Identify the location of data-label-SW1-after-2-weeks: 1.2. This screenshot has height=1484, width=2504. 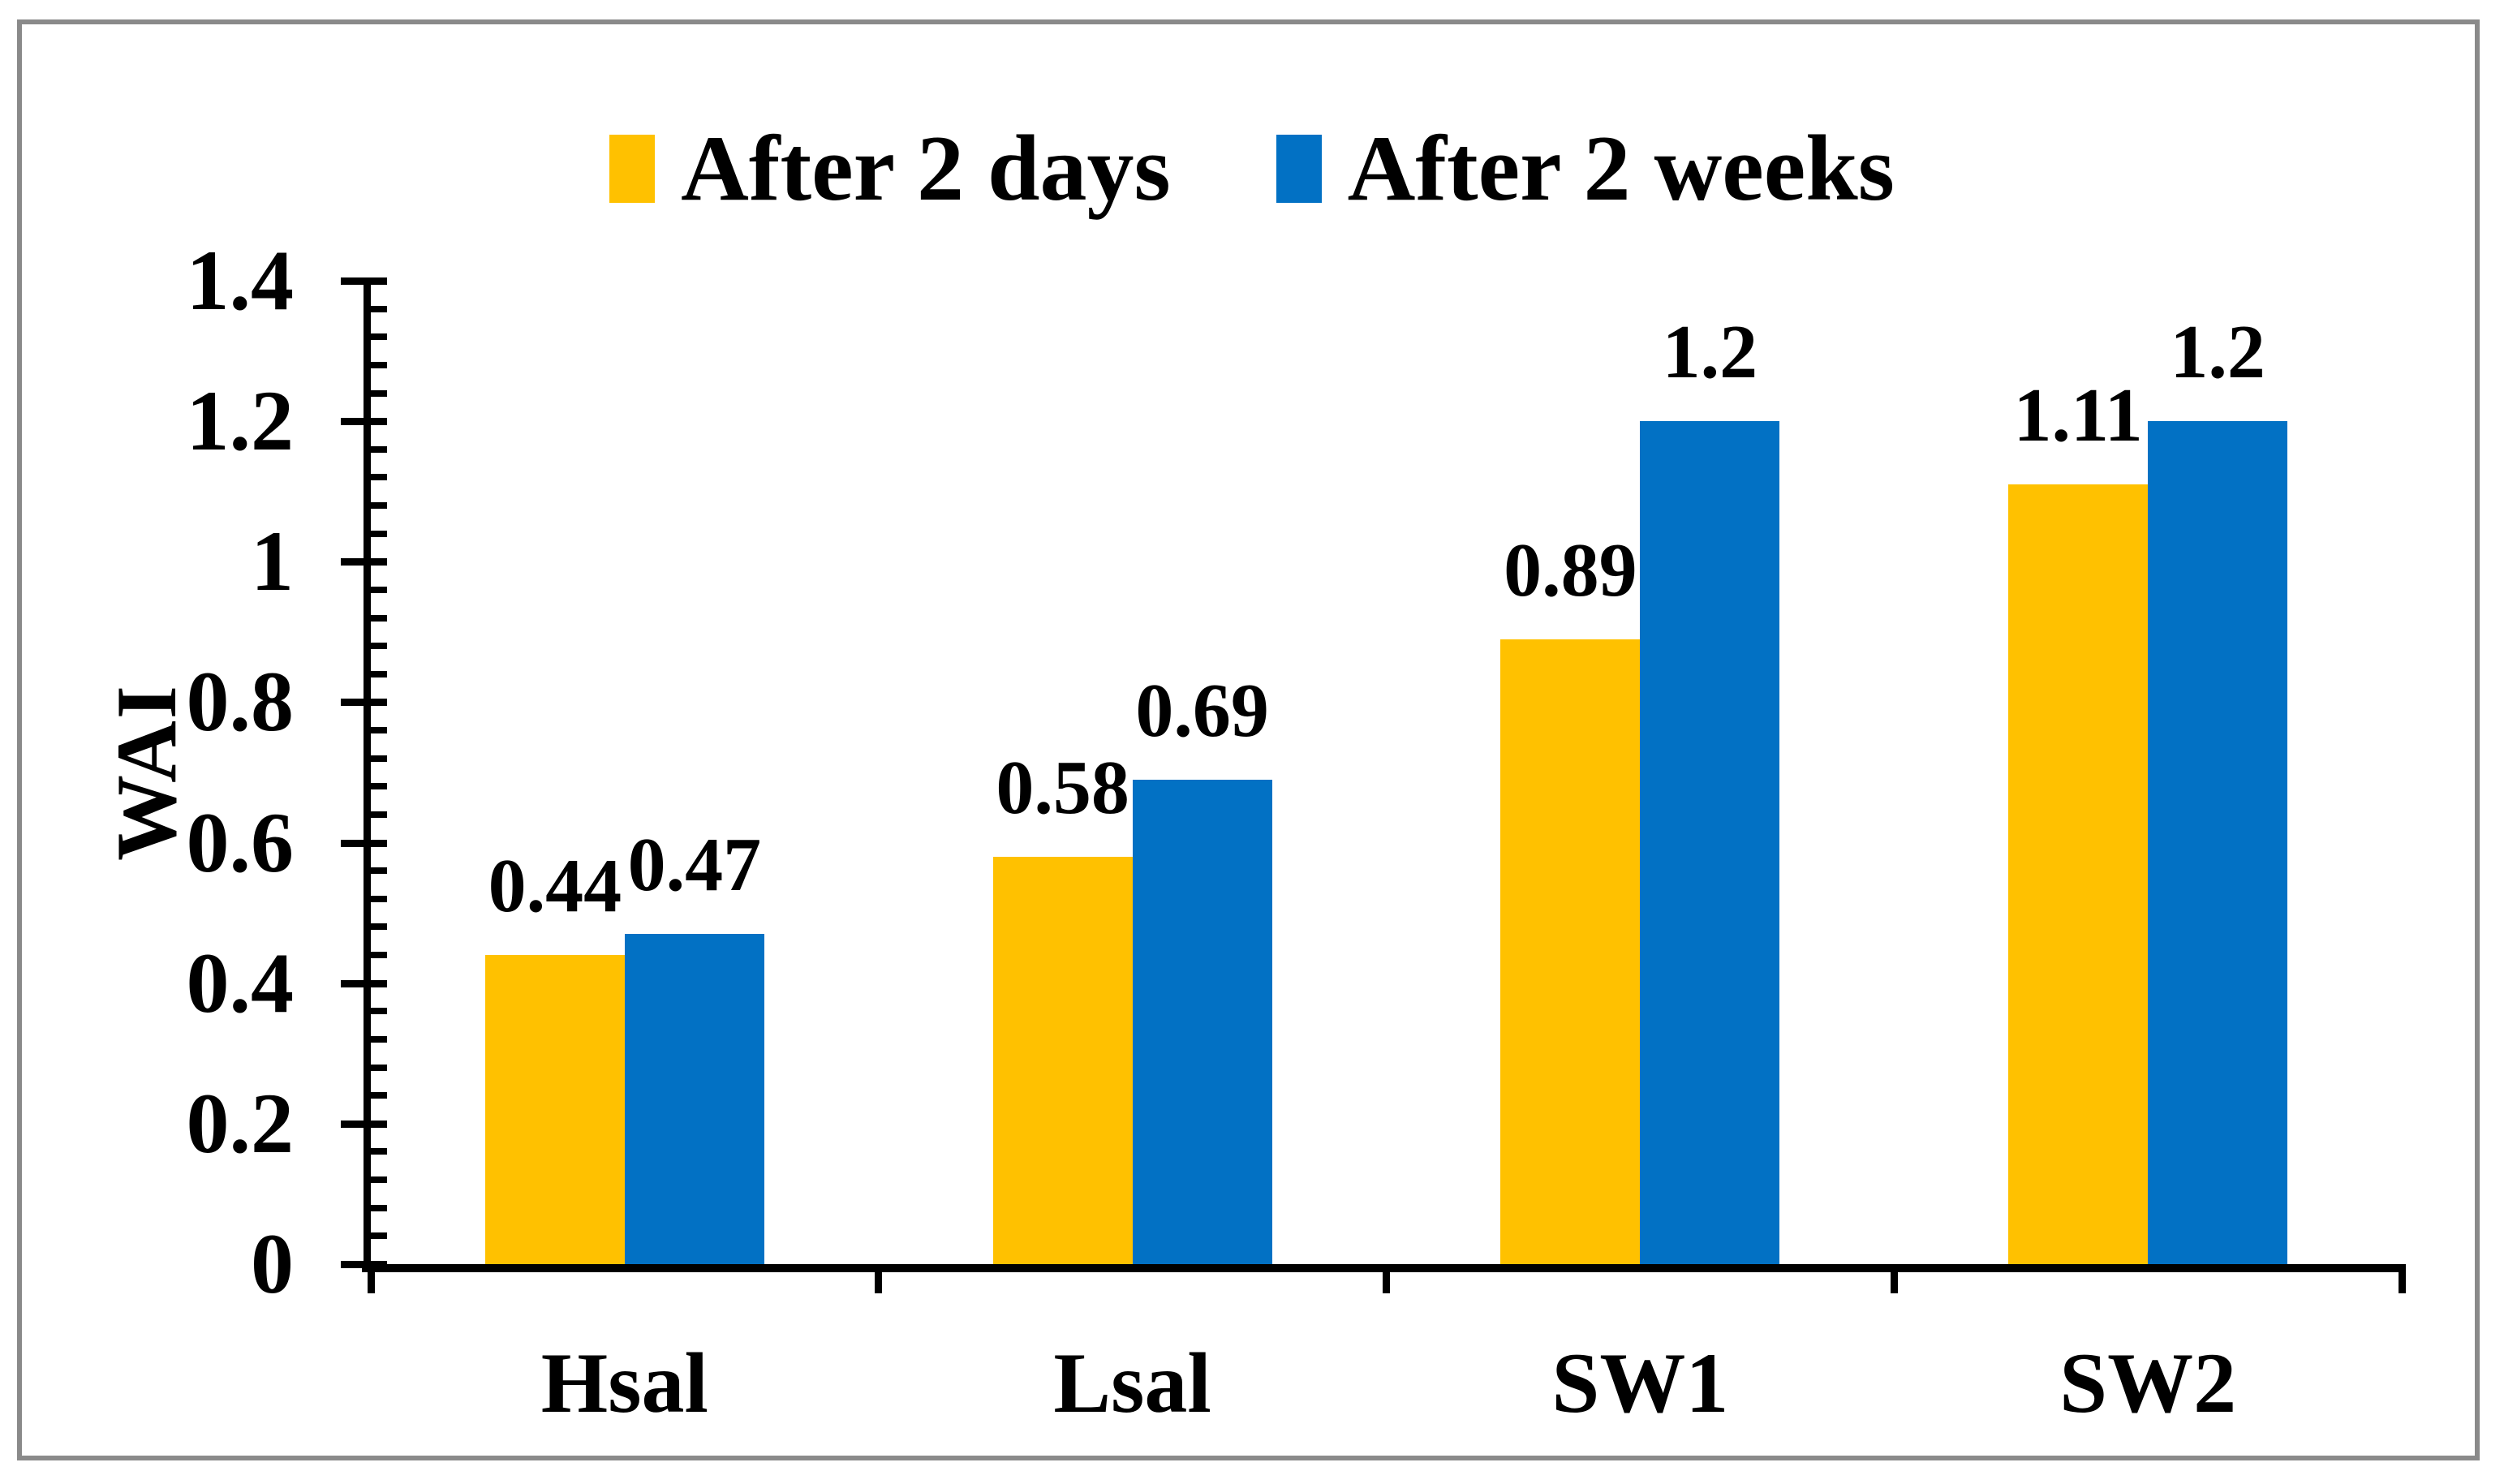
(1710, 353).